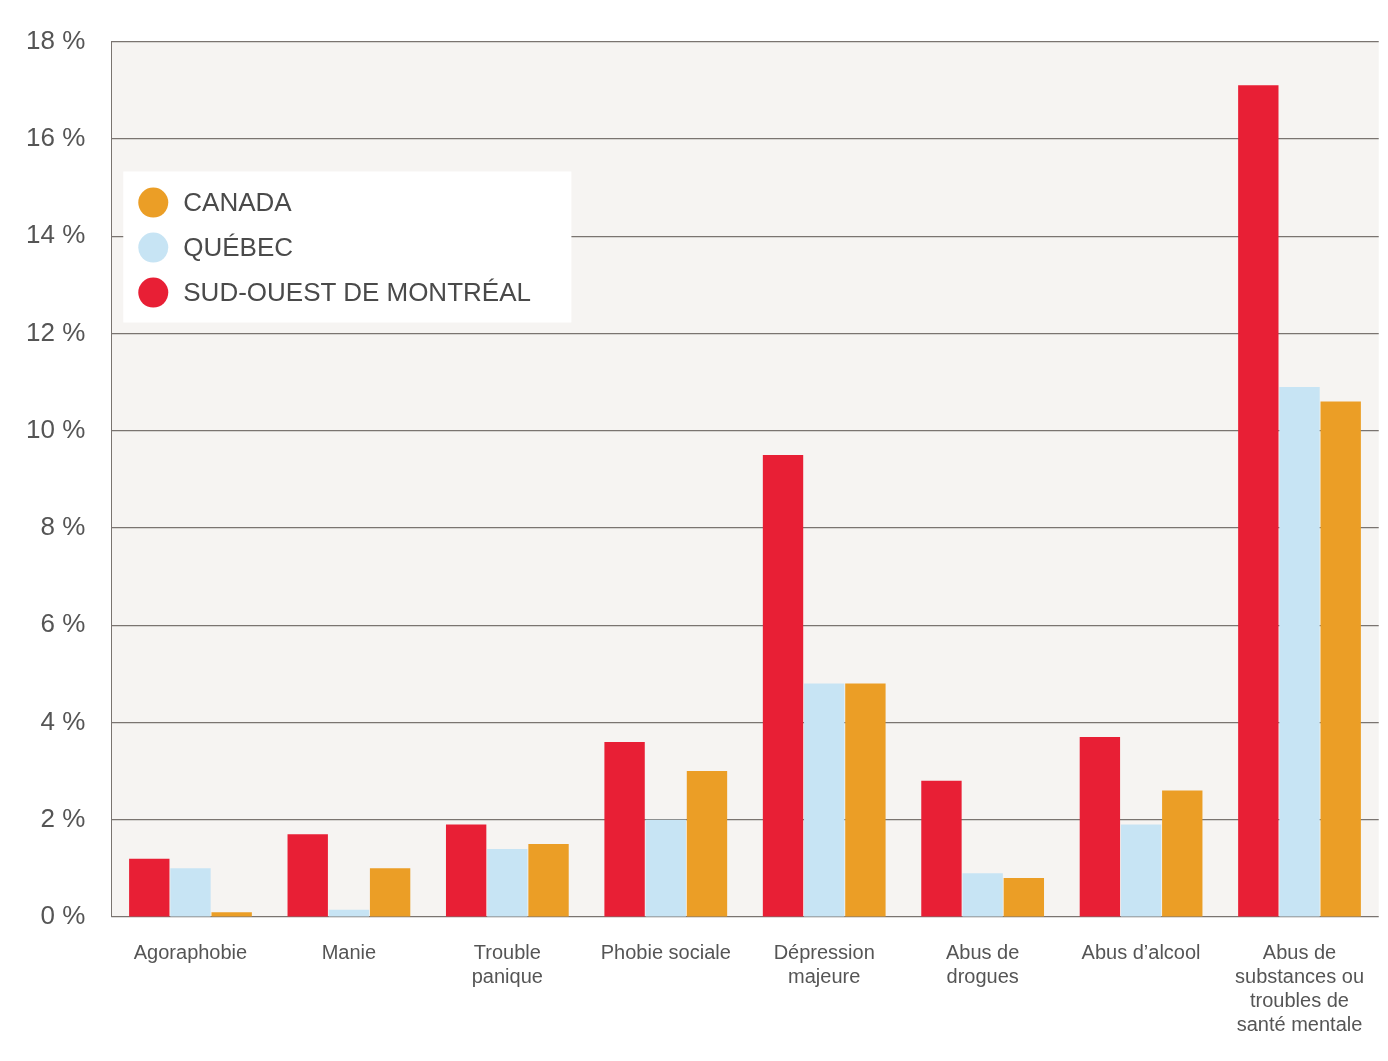 The width and height of the screenshot is (1388, 1061). I want to click on y-tick-label: 8 %, so click(63, 526).